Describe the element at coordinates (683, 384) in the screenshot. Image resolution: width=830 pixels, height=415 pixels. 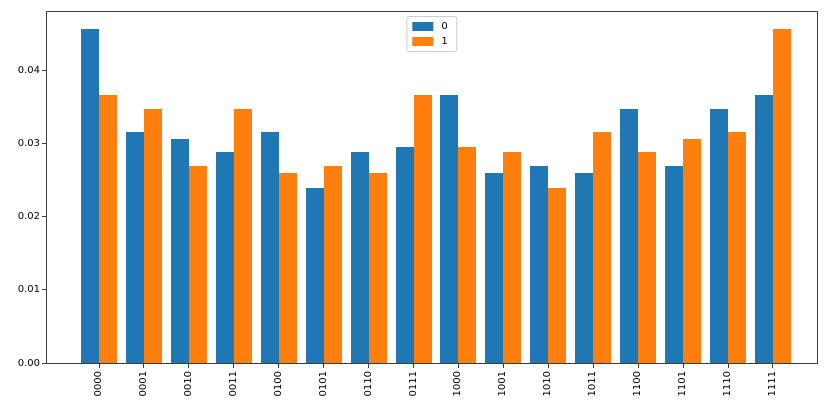
I see `x-tick-label: 1101` at that location.